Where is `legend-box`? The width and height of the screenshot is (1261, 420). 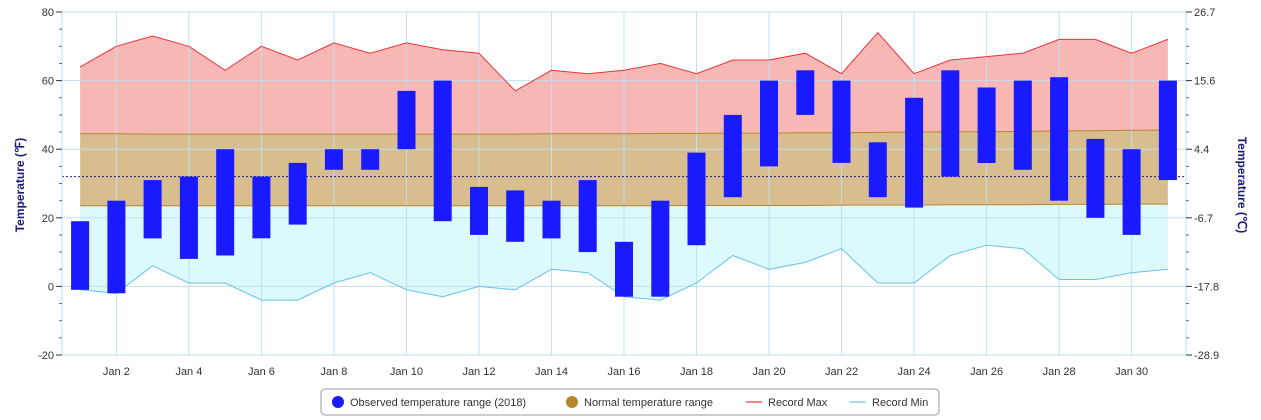
legend-box is located at coordinates (630, 402).